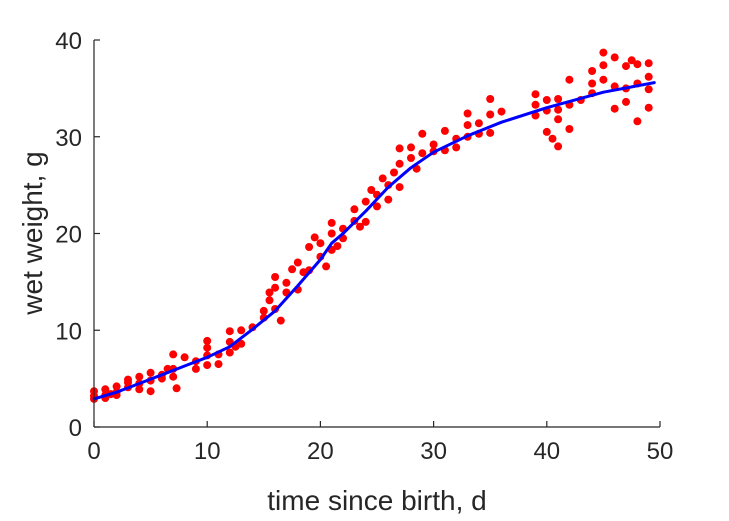 This screenshot has height=521, width=729. I want to click on y-tick-label: 0, so click(75, 428).